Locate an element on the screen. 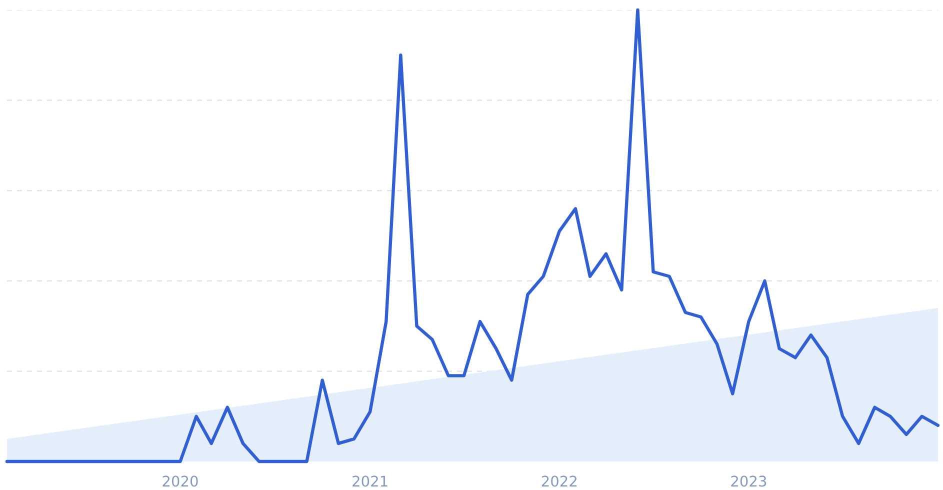 The width and height of the screenshot is (943, 490). x-tick-label: 2021 is located at coordinates (370, 481).